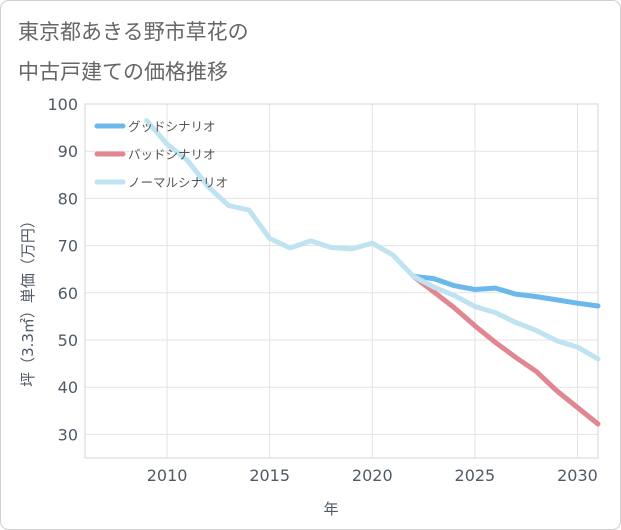 This screenshot has height=530, width=621. I want to click on series-line-good, so click(505, 291).